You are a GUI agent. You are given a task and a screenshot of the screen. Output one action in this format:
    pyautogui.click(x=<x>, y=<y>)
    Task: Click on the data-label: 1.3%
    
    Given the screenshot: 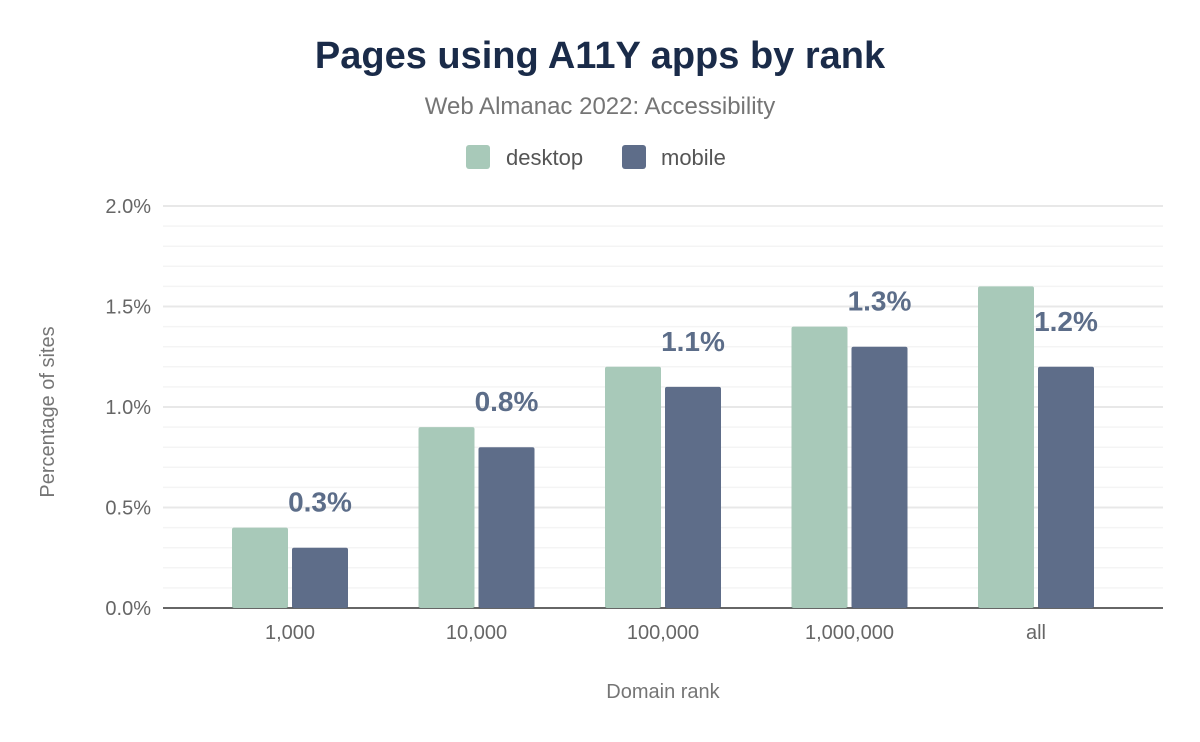 What is the action you would take?
    pyautogui.click(x=880, y=301)
    